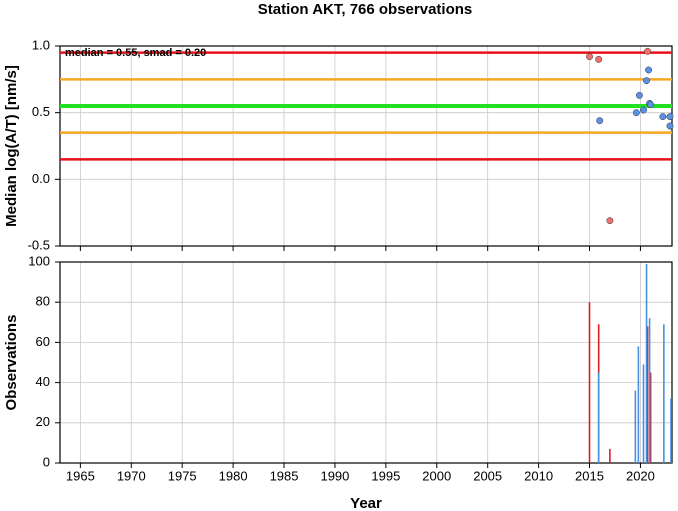  What do you see at coordinates (41, 111) in the screenshot?
I see `y-tick-label: 0.5` at bounding box center [41, 111].